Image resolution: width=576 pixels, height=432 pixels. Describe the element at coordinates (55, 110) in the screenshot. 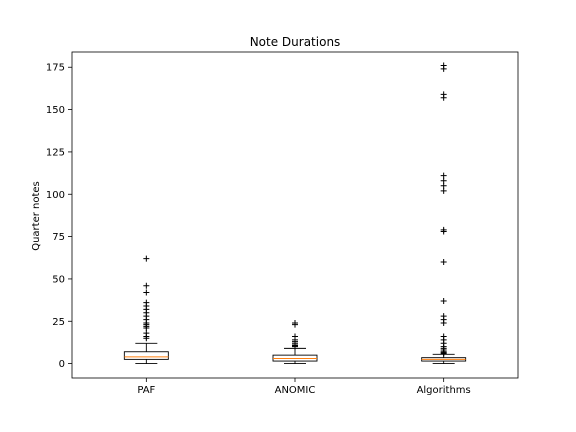

I see `y-tick-label: 150` at that location.